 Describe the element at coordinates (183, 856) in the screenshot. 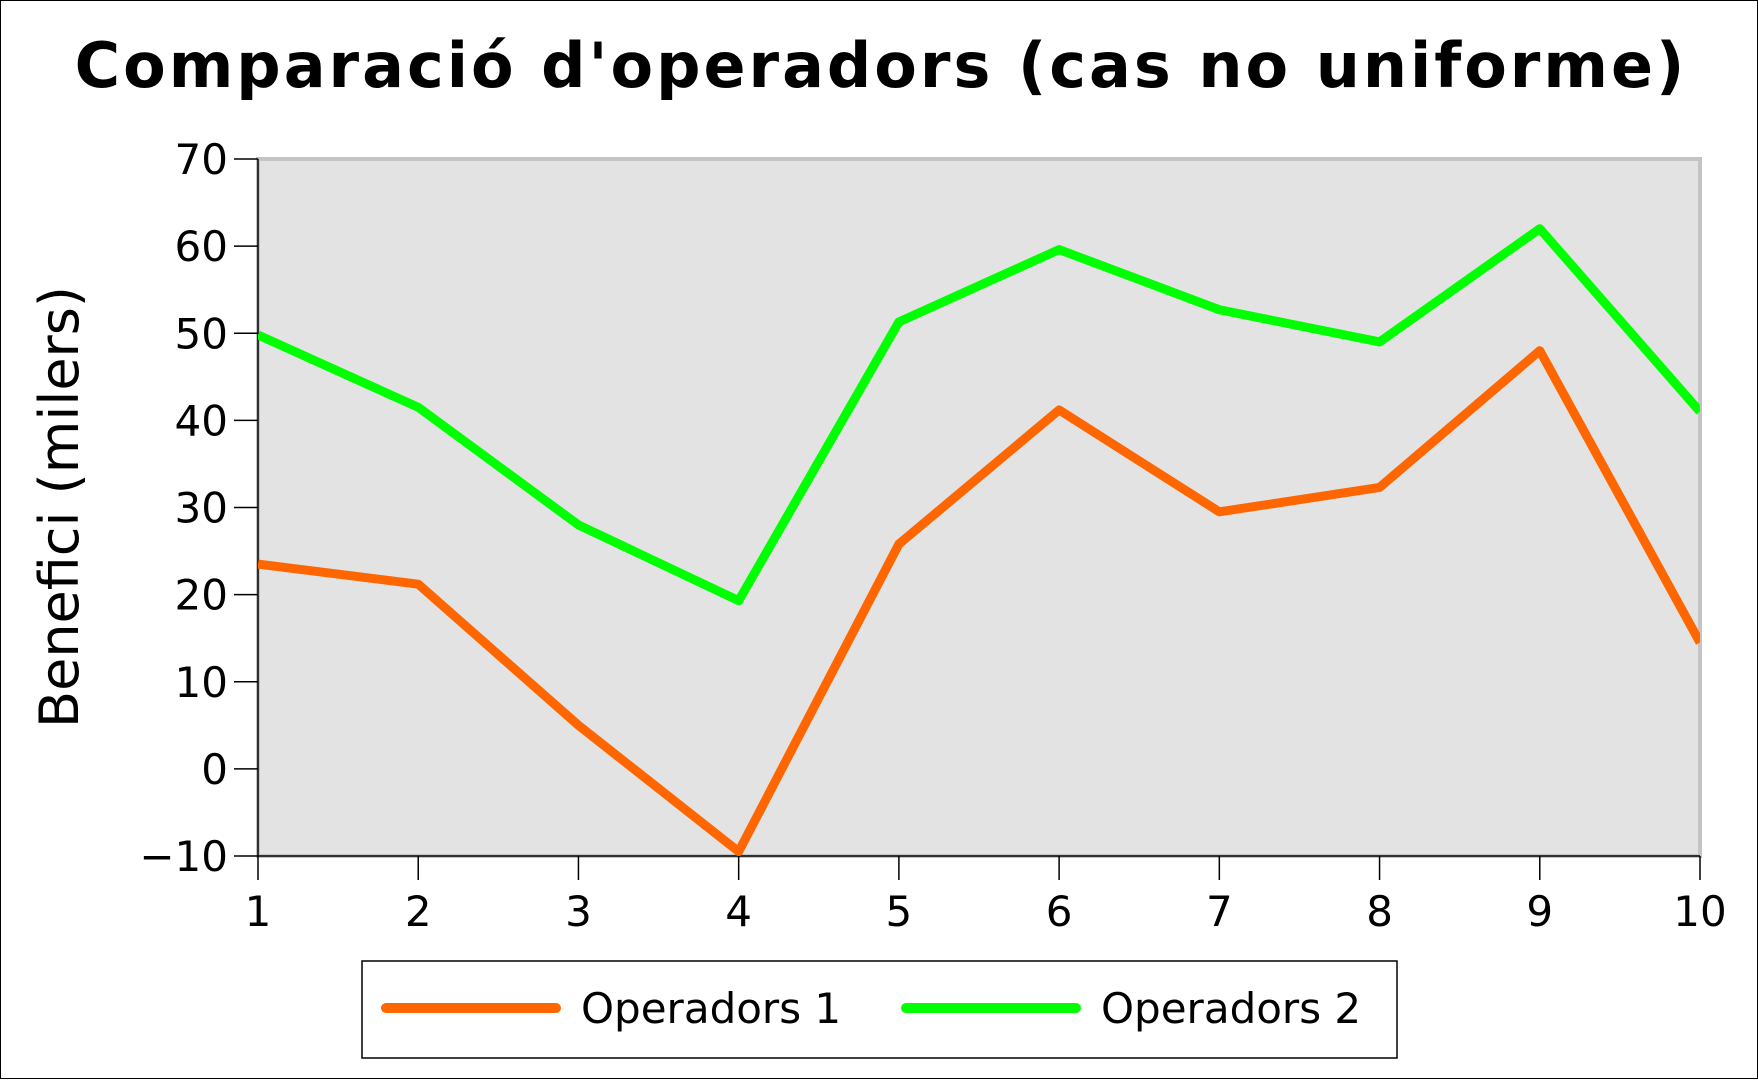

I see `y-tick-label: −10` at that location.